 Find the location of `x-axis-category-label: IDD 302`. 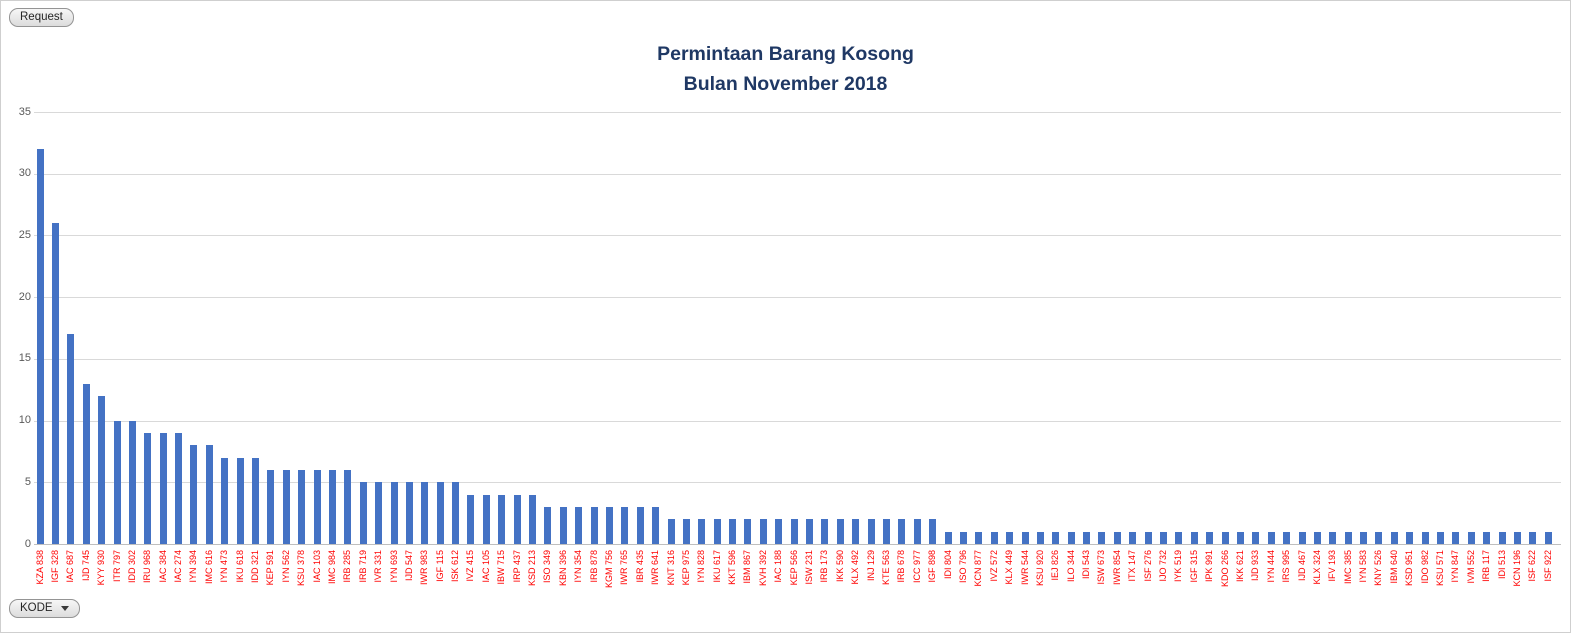

x-axis-category-label: IDD 302 is located at coordinates (131, 567).